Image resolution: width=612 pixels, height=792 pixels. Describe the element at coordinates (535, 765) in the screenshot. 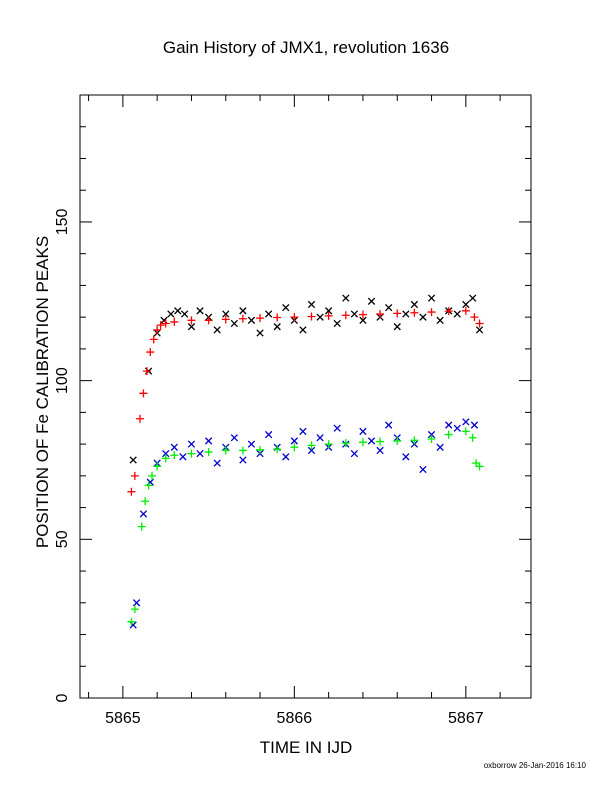

I see `footer-stamp: oxborrow 26-Jan-2016 16:10` at that location.